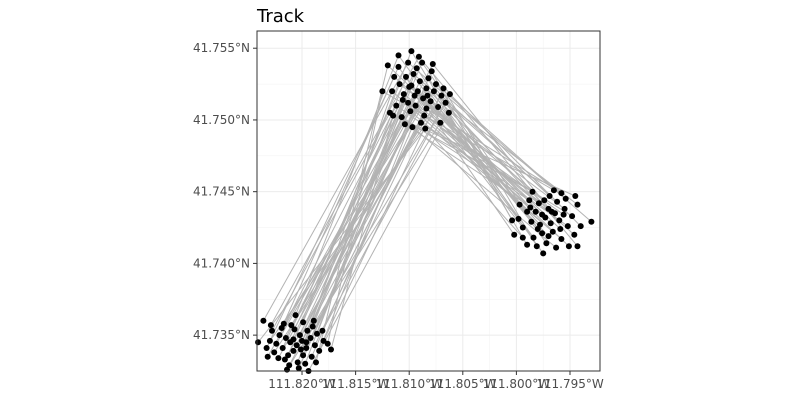 This screenshot has height=400, width=800. I want to click on y-tick-label: 41.755°N, so click(221, 48).